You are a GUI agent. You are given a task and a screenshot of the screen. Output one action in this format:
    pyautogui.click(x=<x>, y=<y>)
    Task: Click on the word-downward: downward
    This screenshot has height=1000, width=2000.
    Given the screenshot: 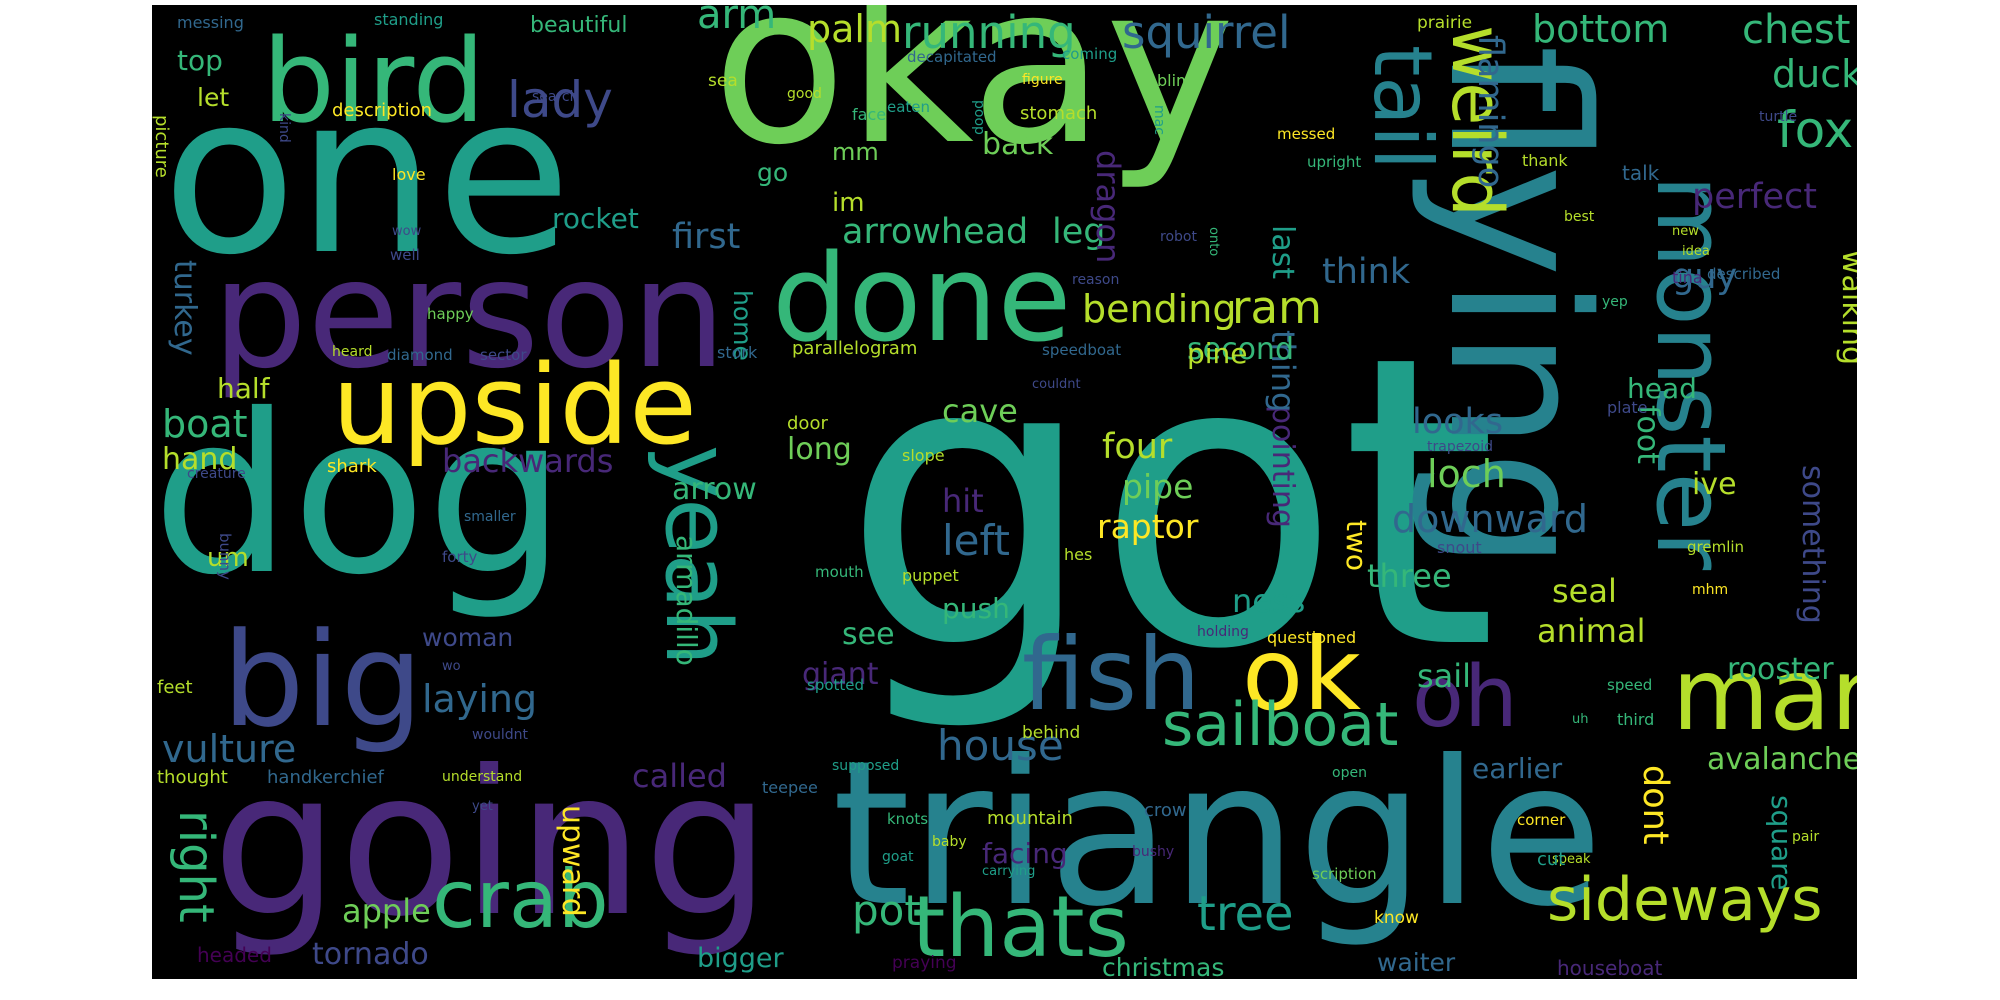 What is the action you would take?
    pyautogui.click(x=1490, y=519)
    